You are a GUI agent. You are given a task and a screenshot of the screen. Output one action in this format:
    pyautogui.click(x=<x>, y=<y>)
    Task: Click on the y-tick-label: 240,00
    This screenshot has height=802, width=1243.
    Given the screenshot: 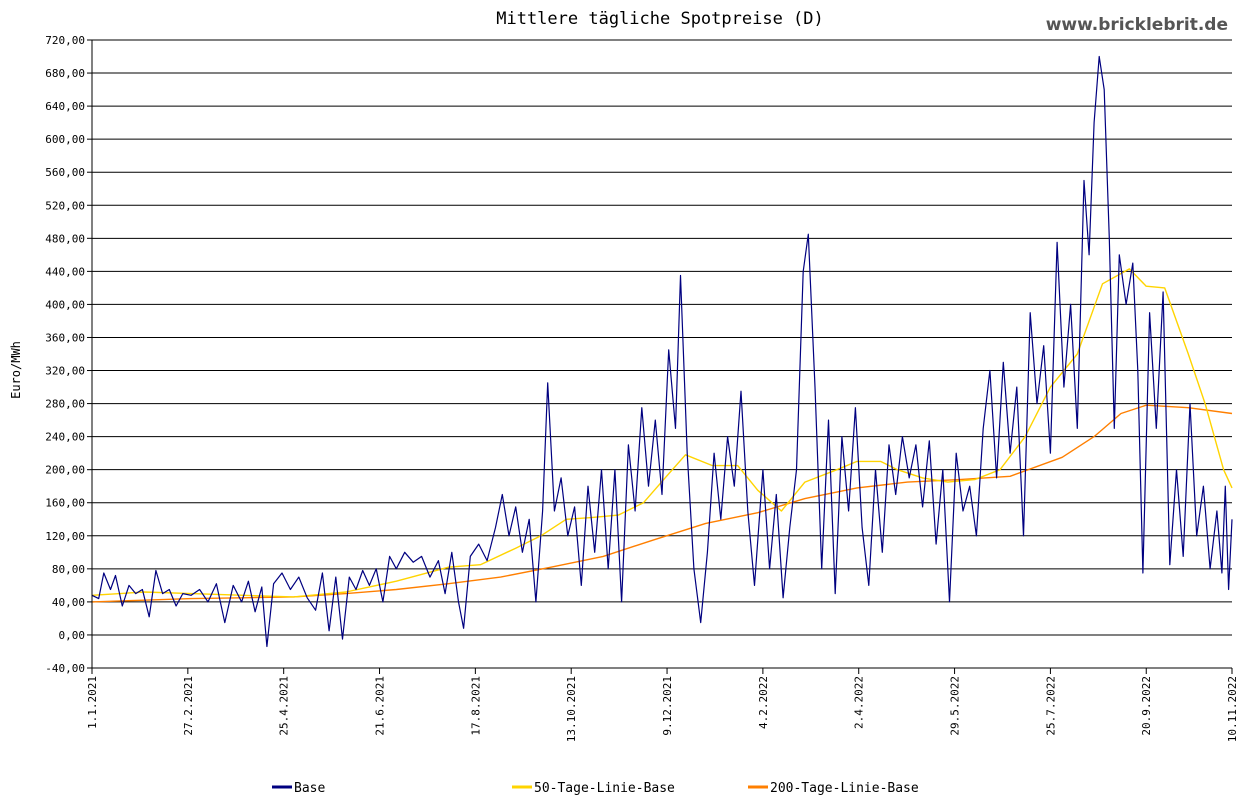 What is the action you would take?
    pyautogui.click(x=65, y=437)
    